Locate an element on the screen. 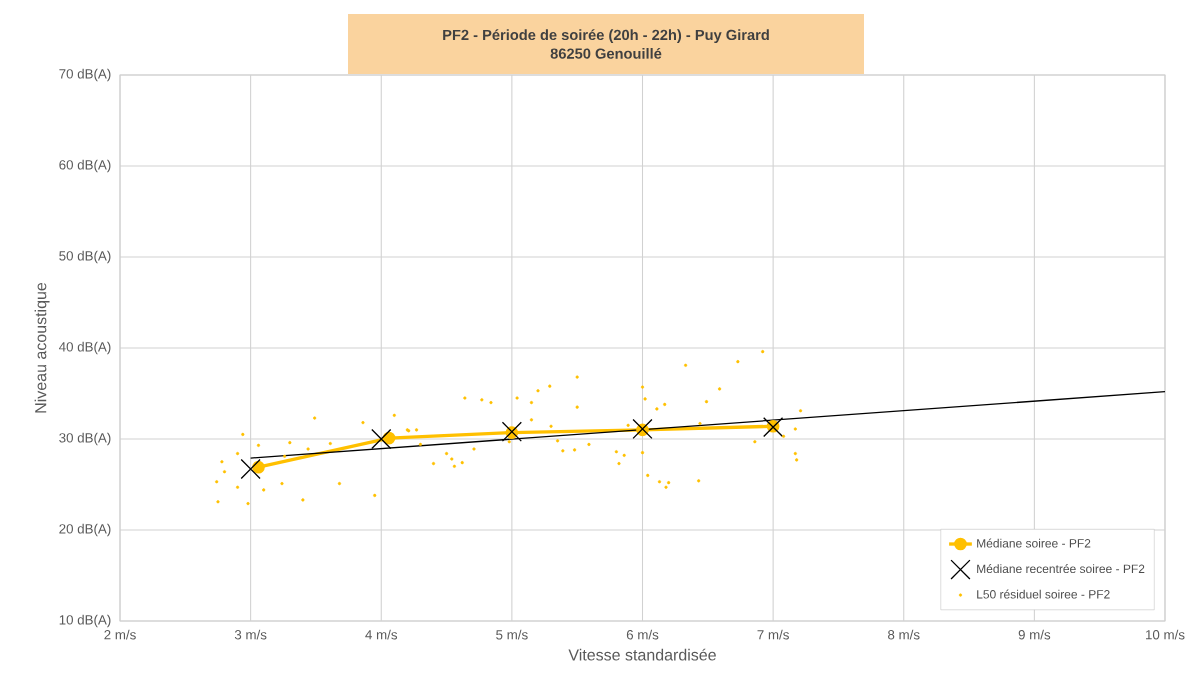  x-tick-label: 8 m/s is located at coordinates (904, 634).